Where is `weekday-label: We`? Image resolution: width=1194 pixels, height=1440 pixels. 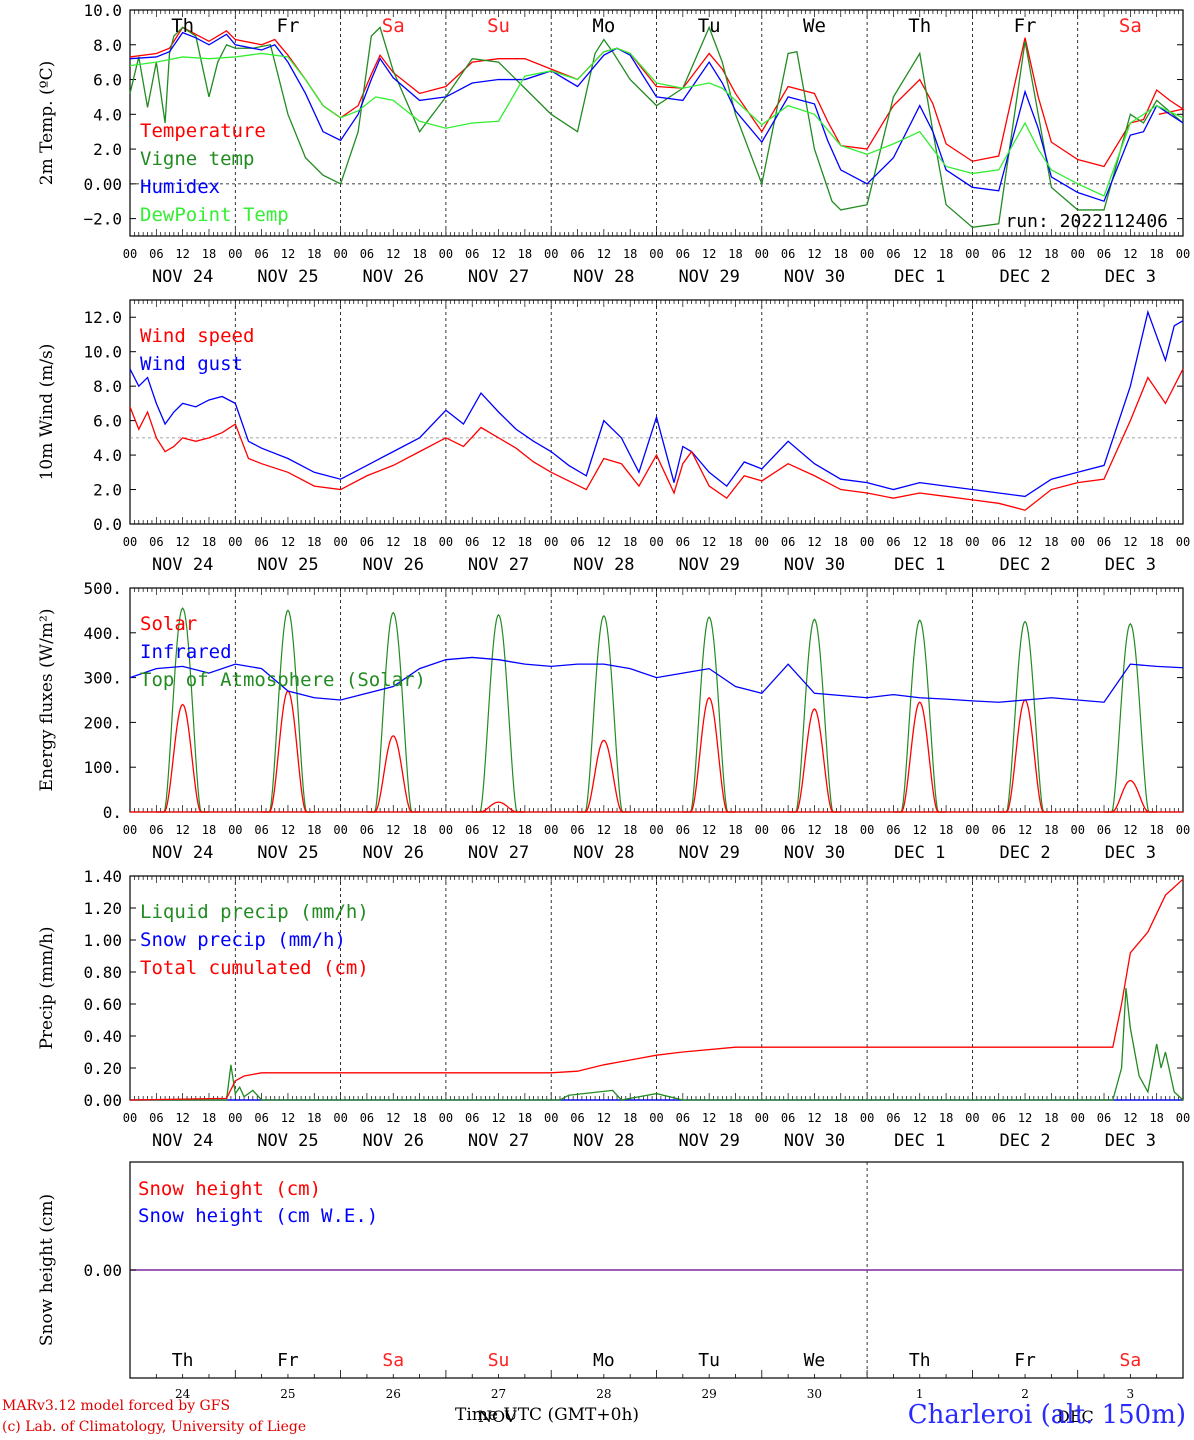
weekday-label: We is located at coordinates (814, 26).